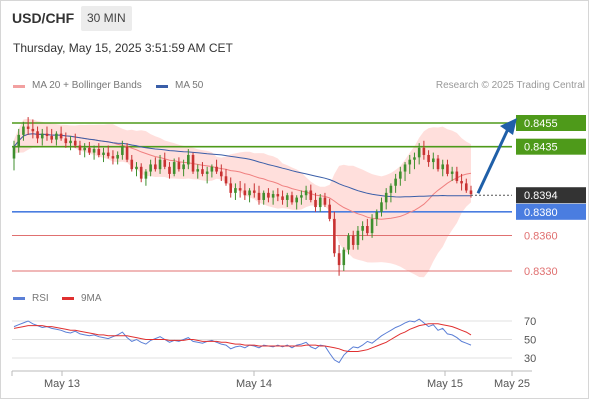  I want to click on rsi-tick-70: 70, so click(530, 322).